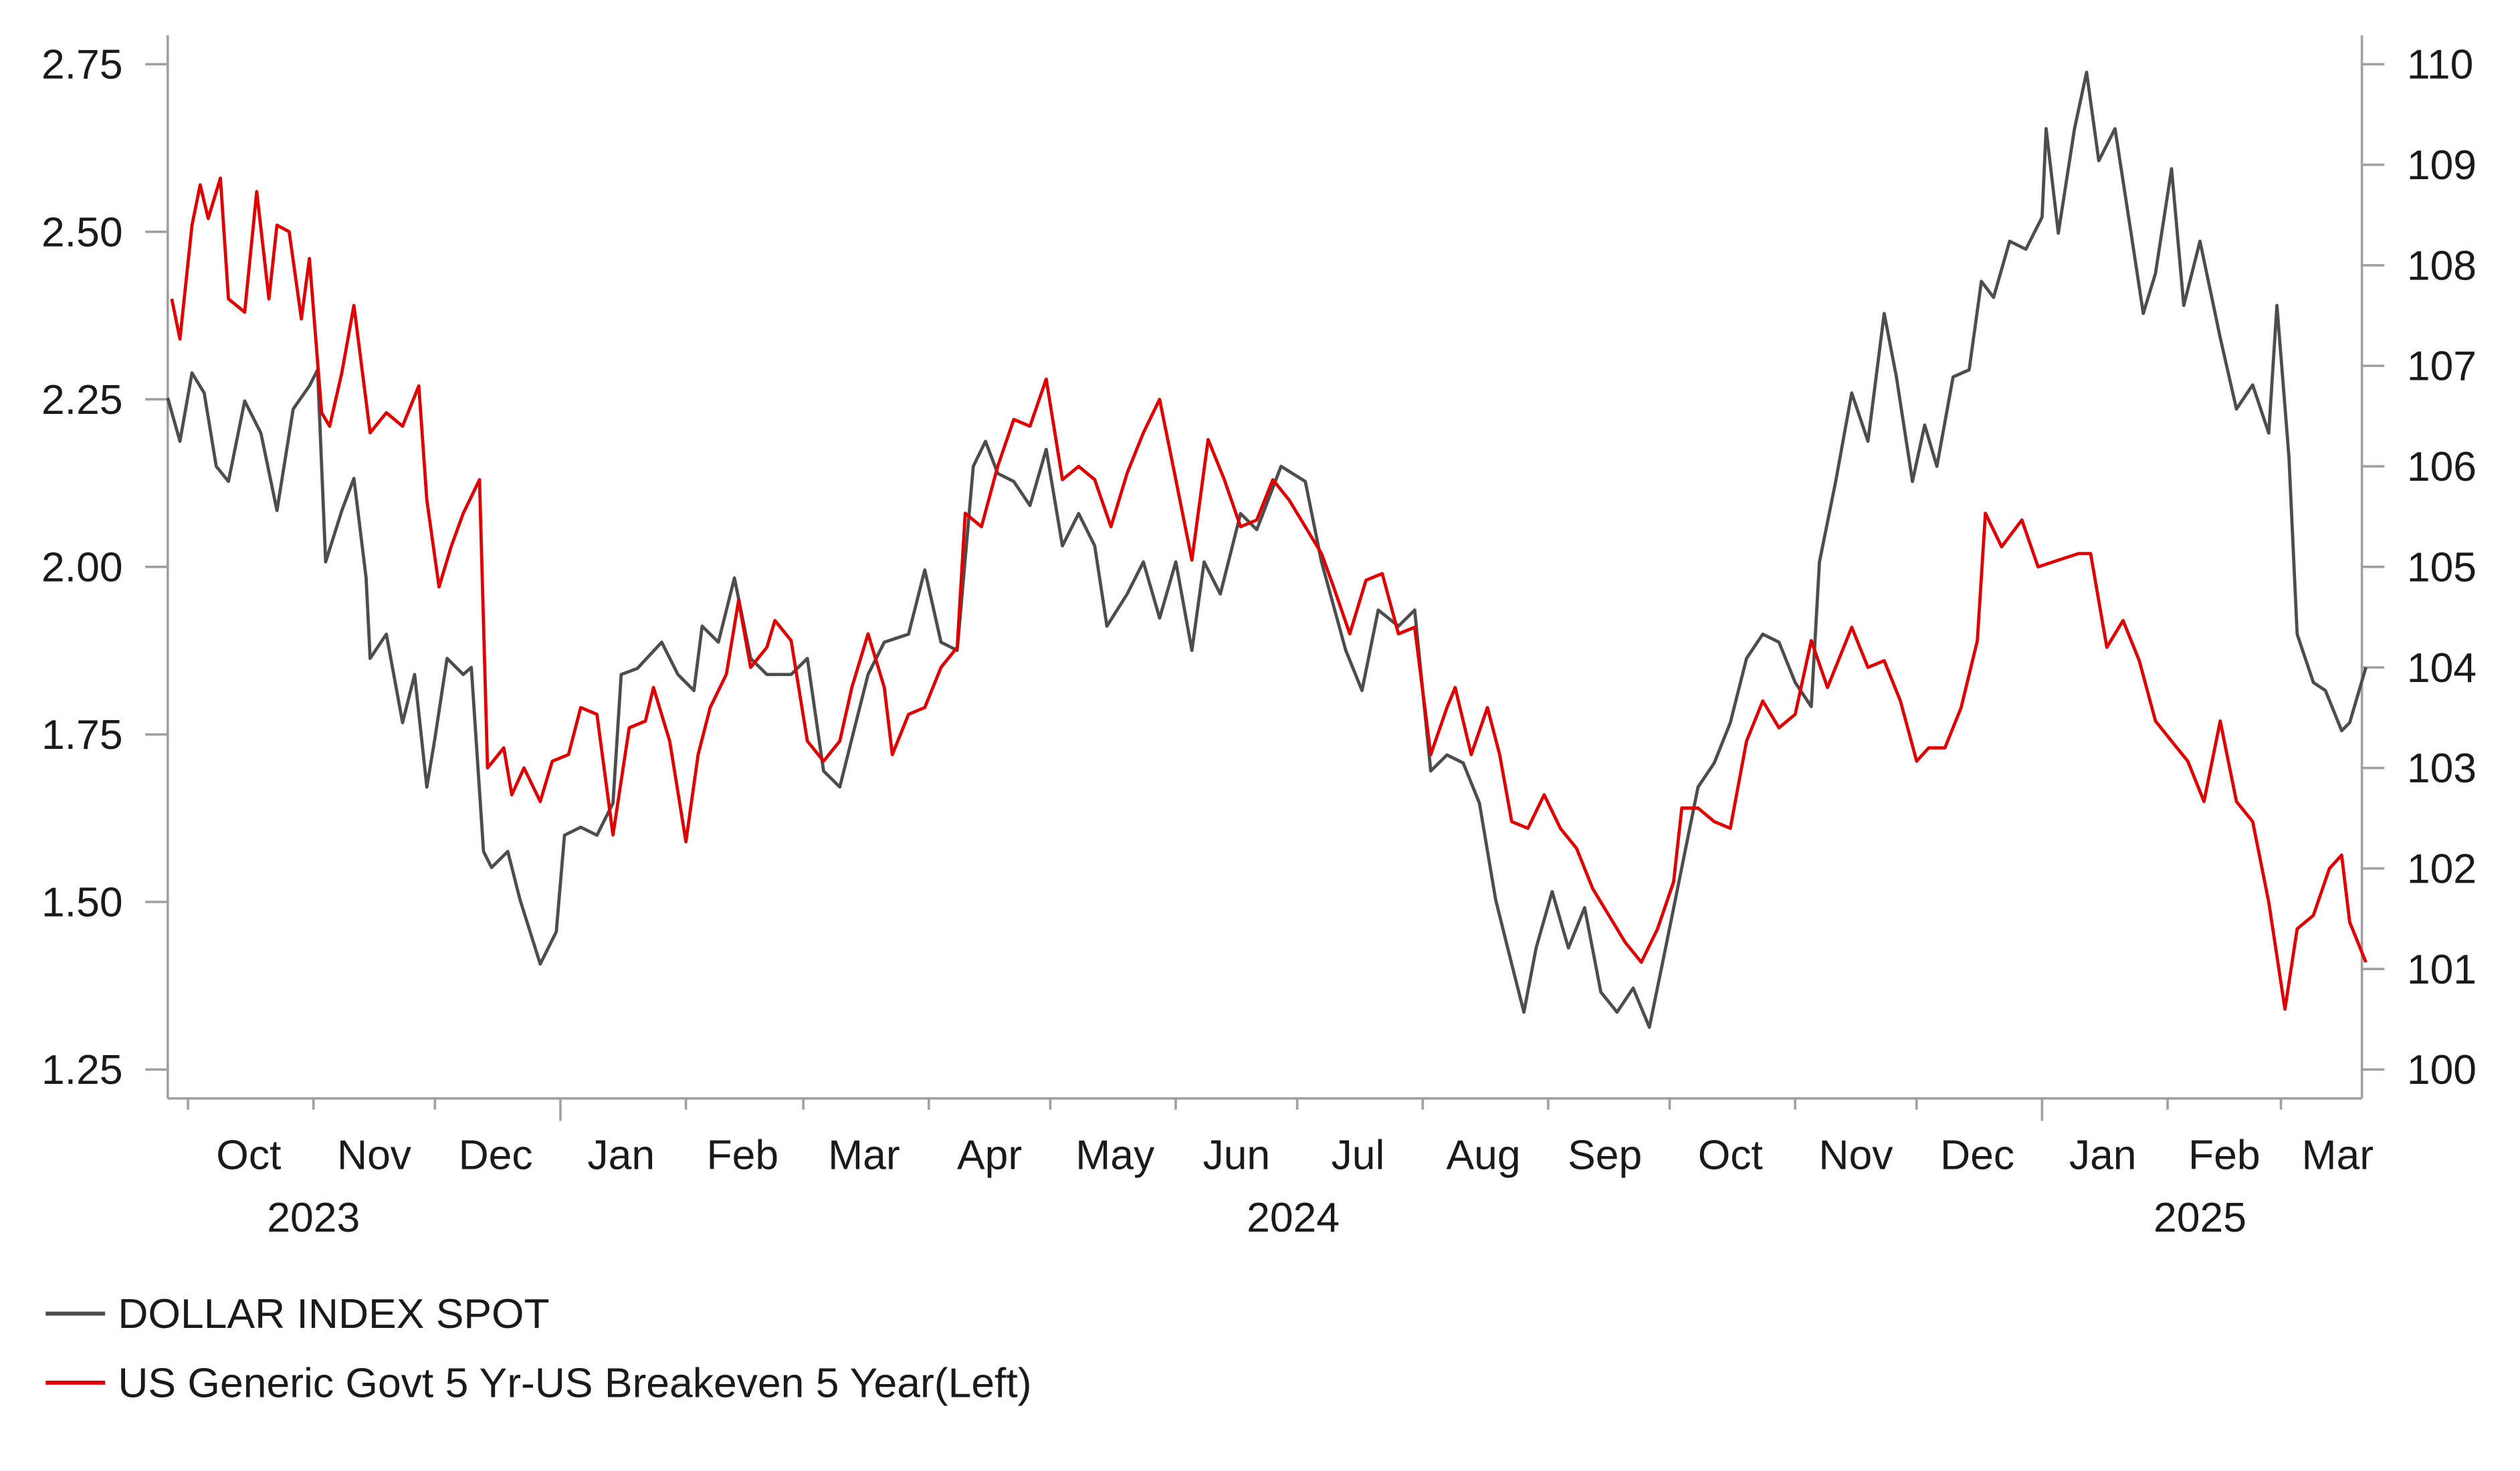 This screenshot has width=2520, height=1471. Describe the element at coordinates (2442, 969) in the screenshot. I see `right-tick-label: 101` at that location.